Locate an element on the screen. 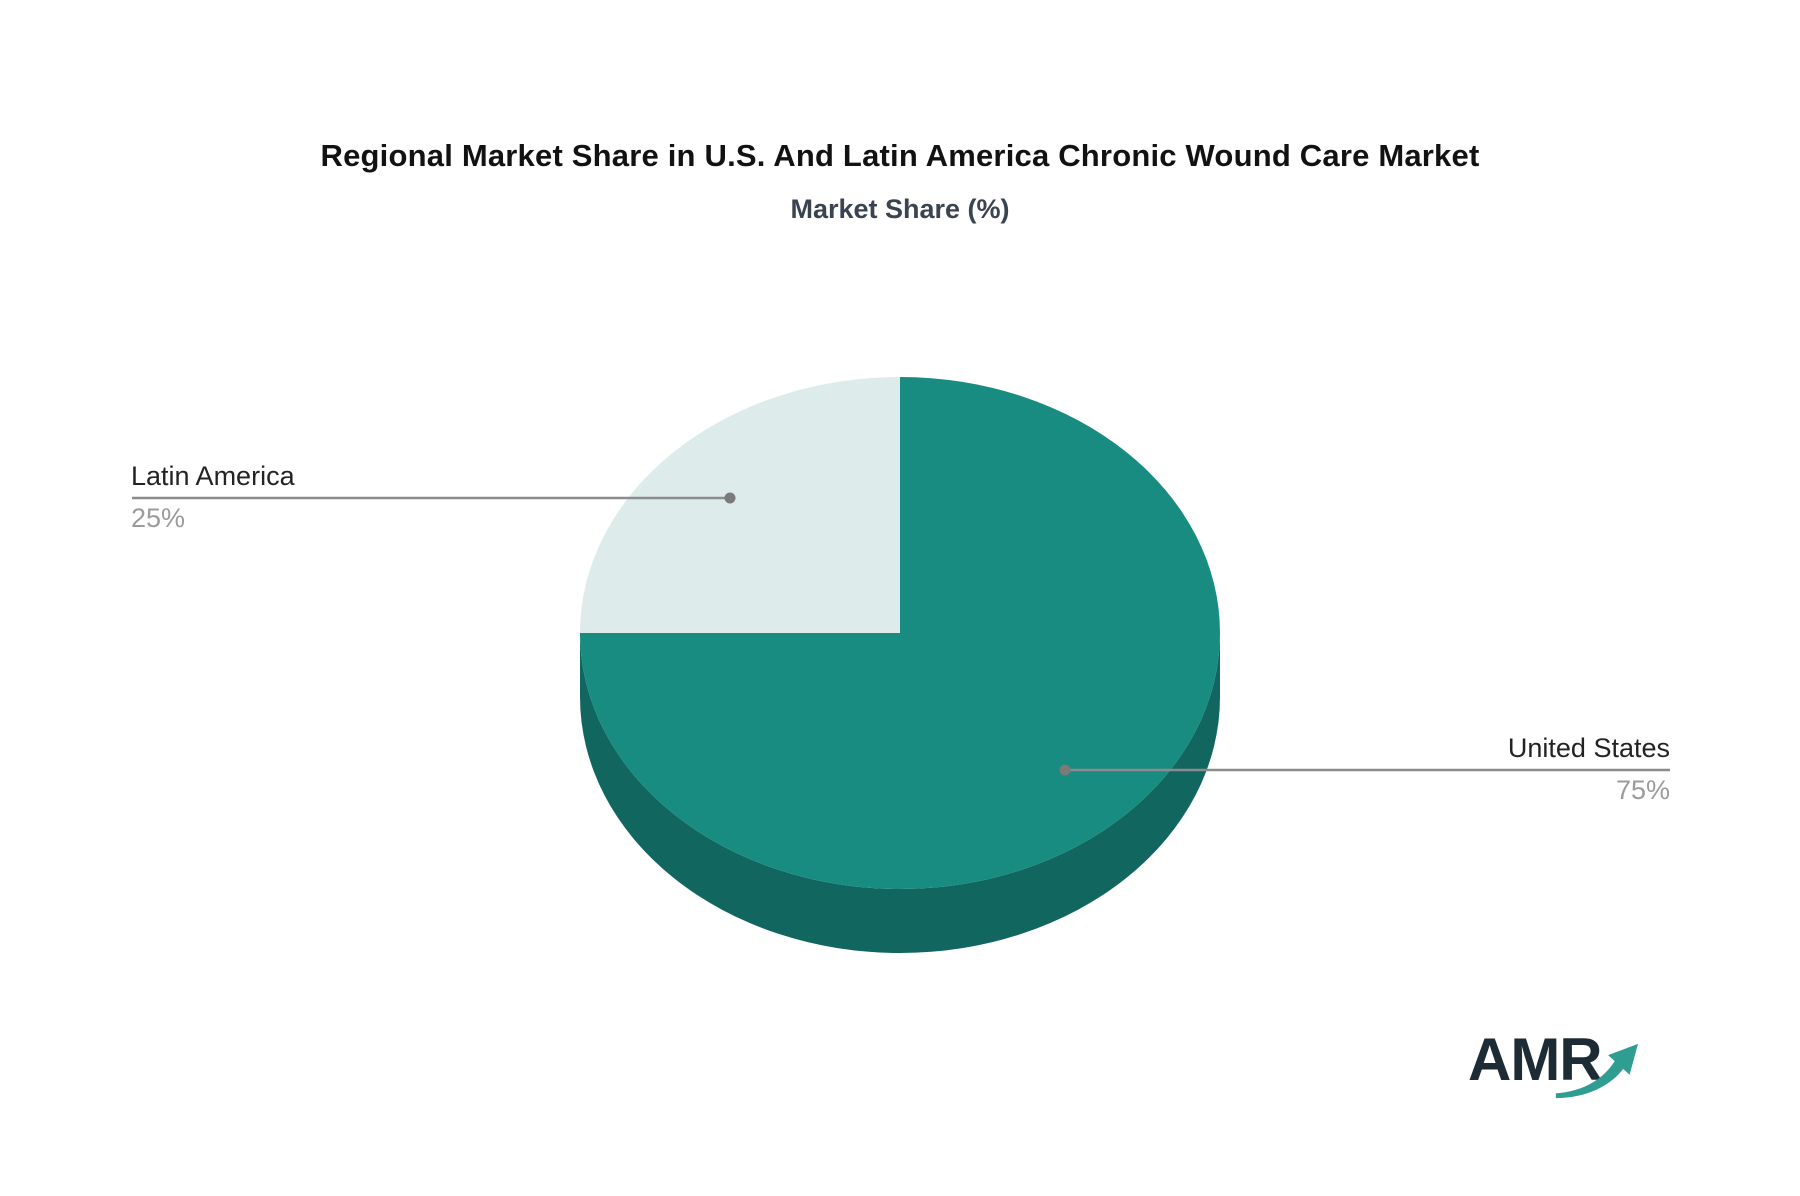 The width and height of the screenshot is (1800, 1196). value-latin-america: 25% is located at coordinates (158, 518).